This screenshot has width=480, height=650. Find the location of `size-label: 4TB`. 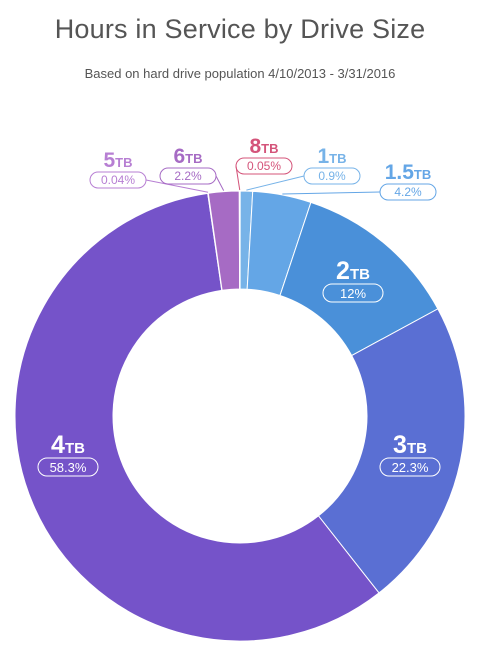

size-label: 4TB is located at coordinates (68, 445).